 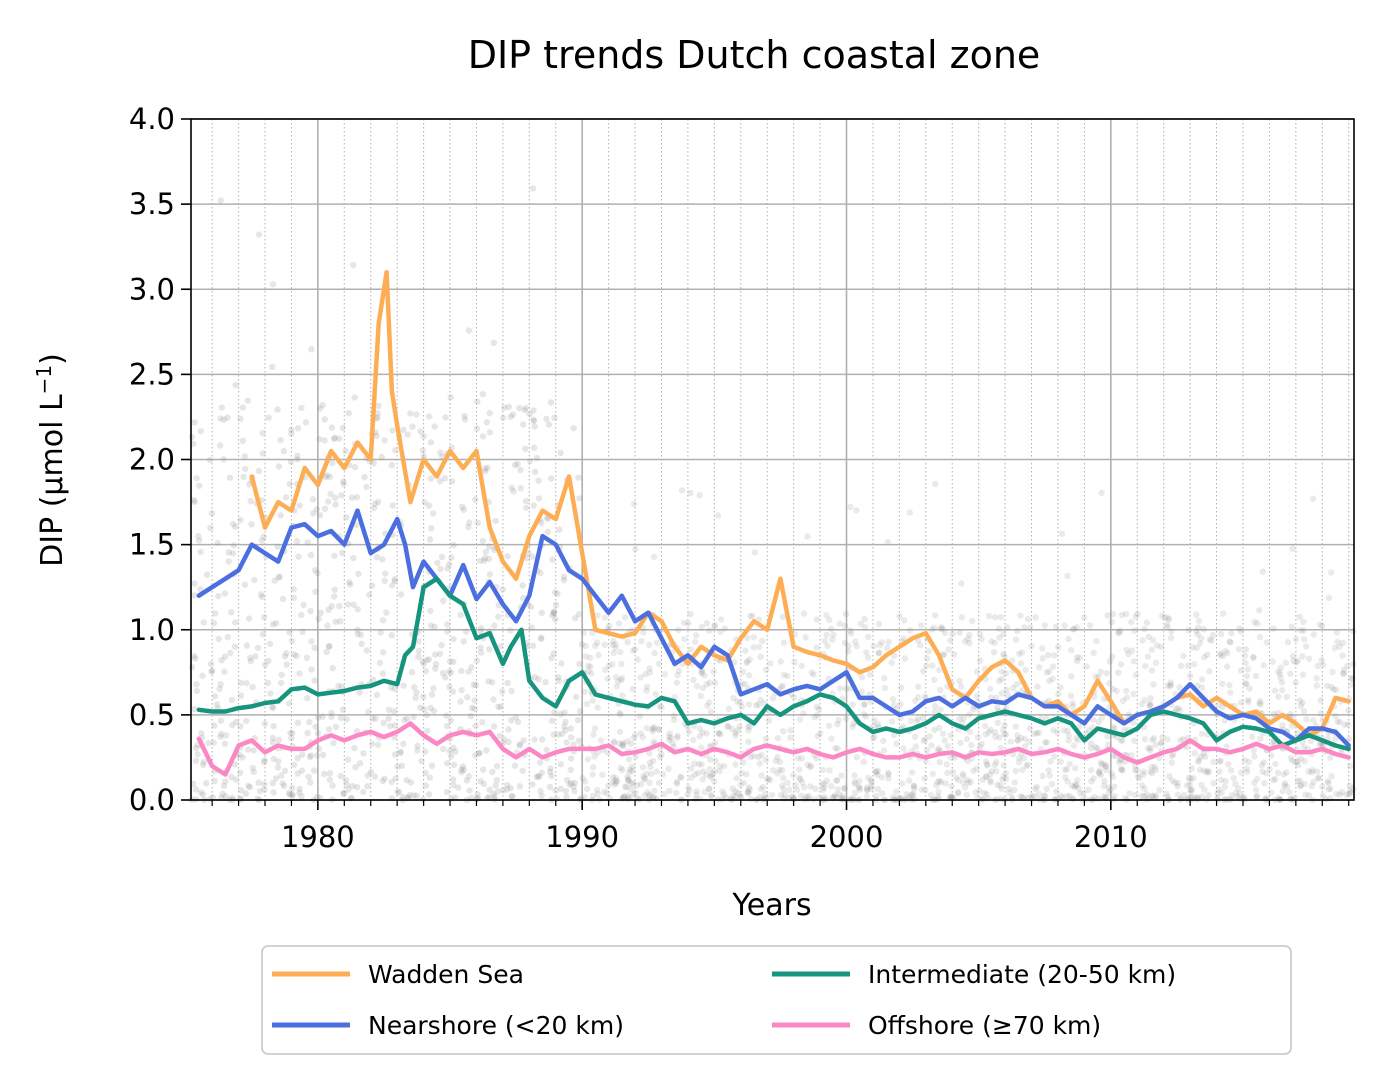 I want to click on series-line, so click(x=773, y=749).